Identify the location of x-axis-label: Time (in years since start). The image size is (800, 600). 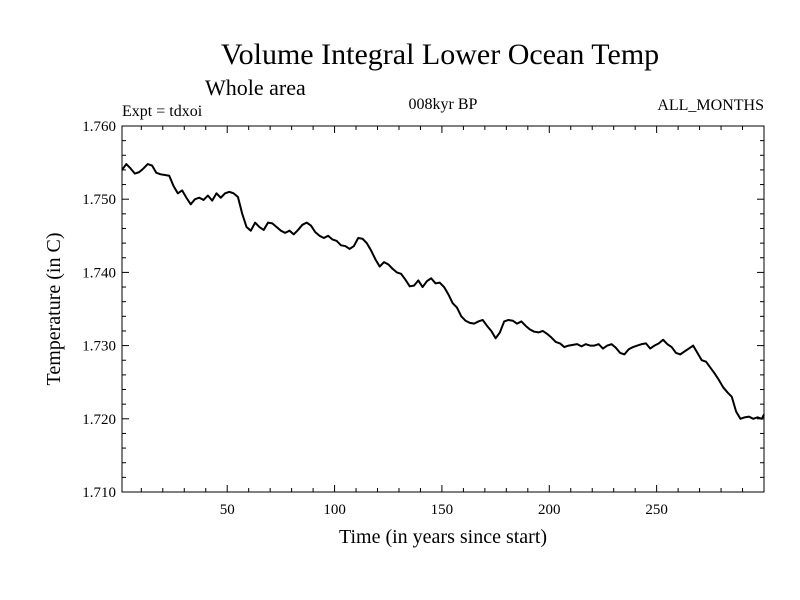
(443, 537).